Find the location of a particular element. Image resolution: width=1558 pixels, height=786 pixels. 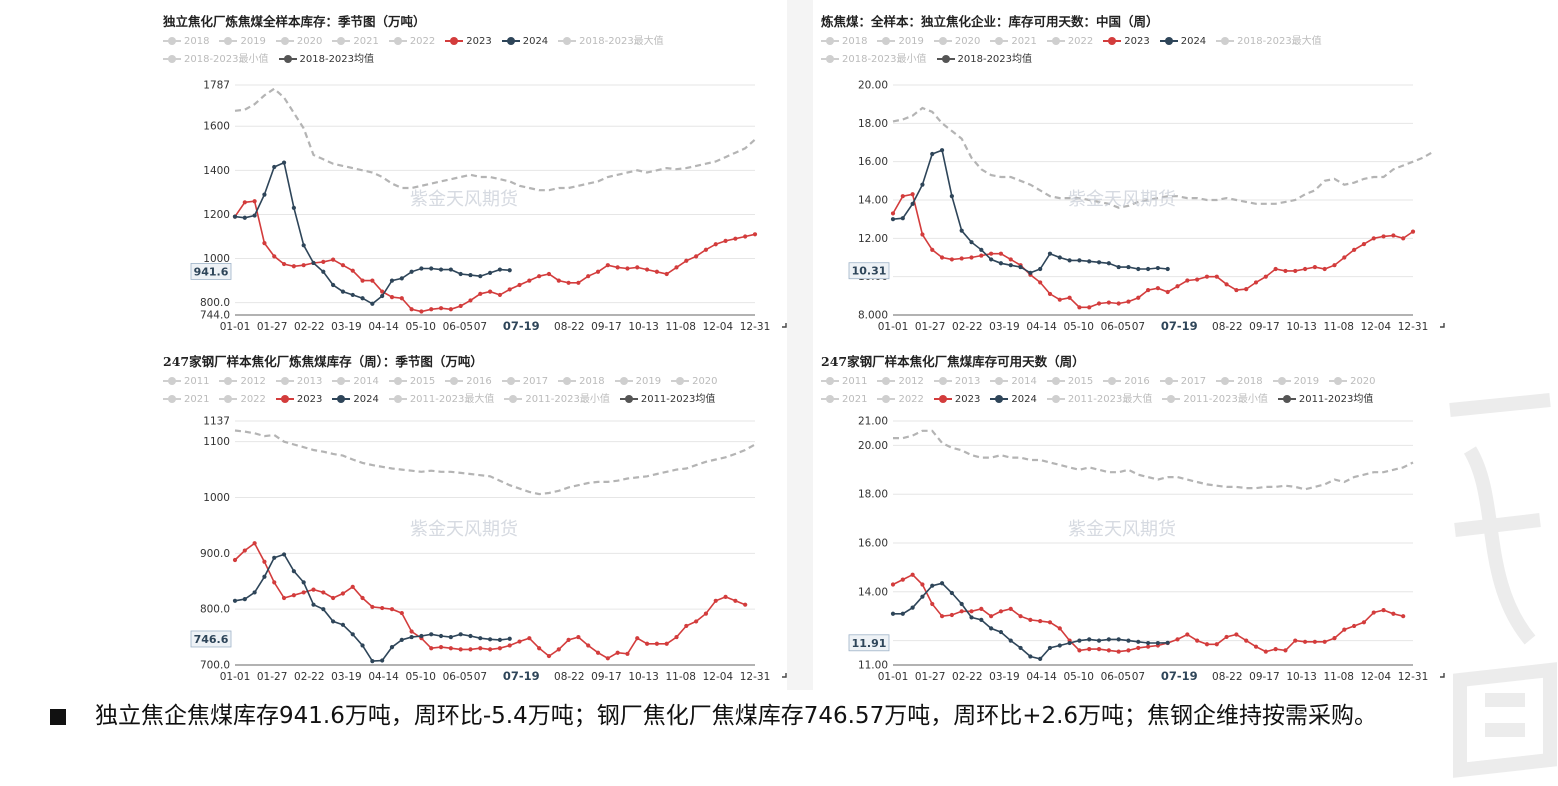

y-tick-label: 18.00 is located at coordinates (873, 124).